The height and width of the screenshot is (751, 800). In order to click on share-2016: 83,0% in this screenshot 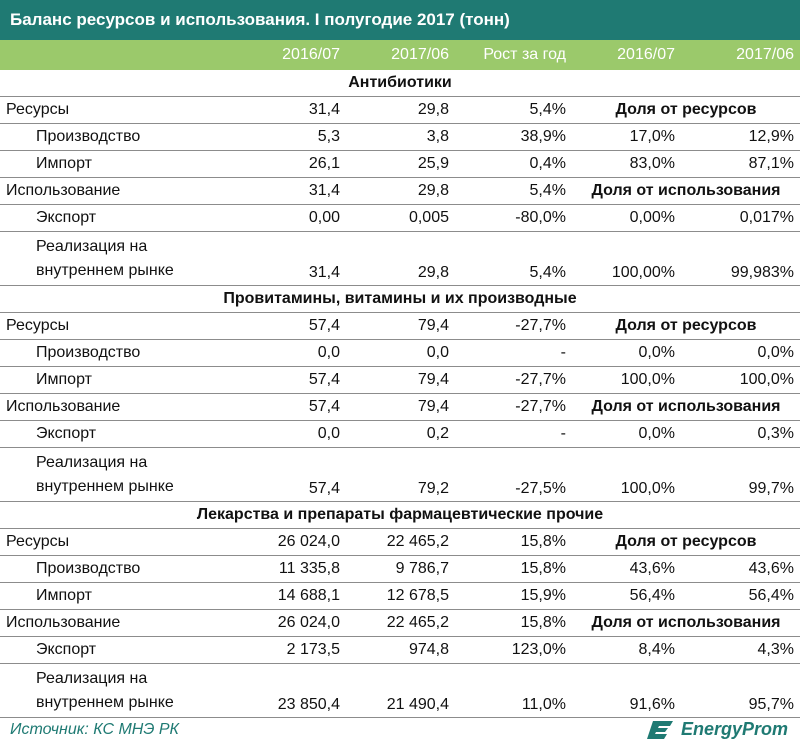, I will do `click(626, 164)`.